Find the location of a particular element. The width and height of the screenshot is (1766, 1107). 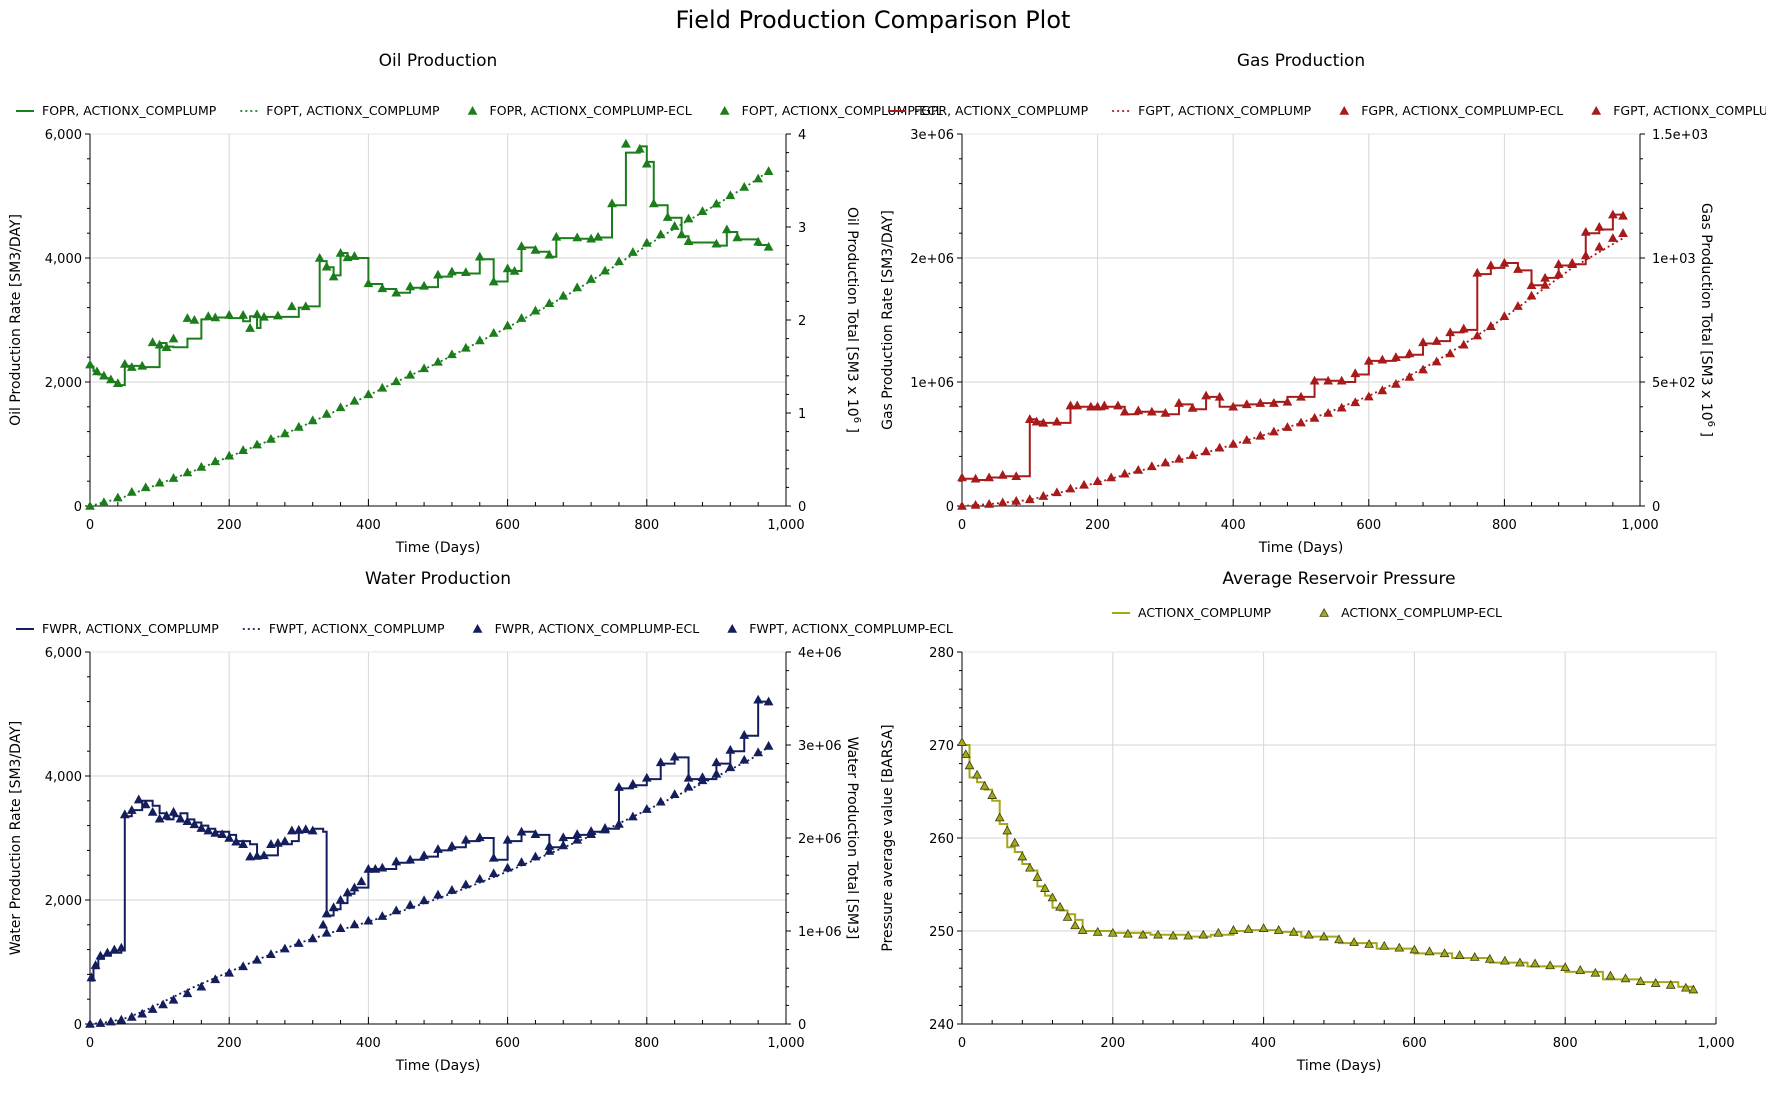

legend-swatch is located at coordinates (1344, 110).